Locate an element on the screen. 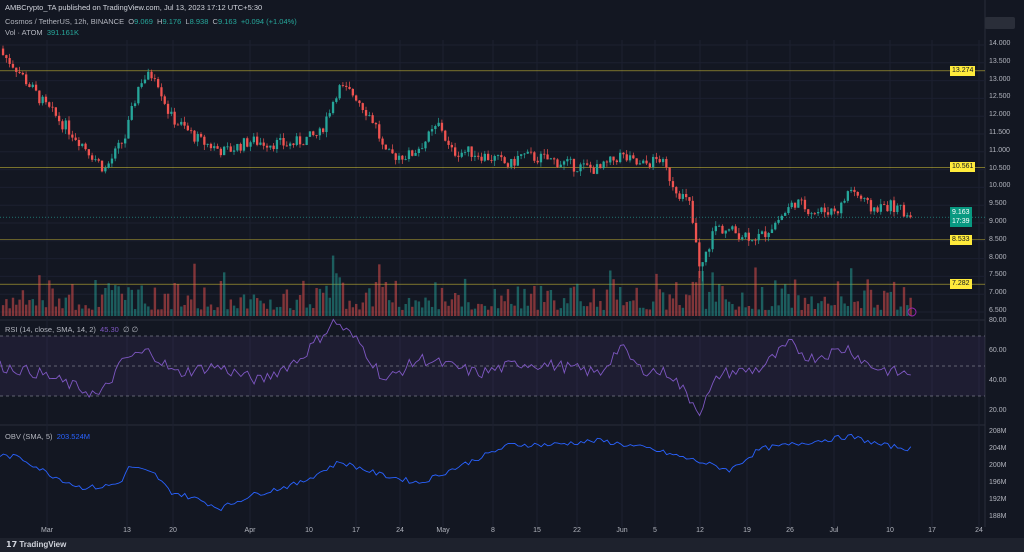 The height and width of the screenshot is (552, 1024). time-axis-label: 24 is located at coordinates (400, 530).